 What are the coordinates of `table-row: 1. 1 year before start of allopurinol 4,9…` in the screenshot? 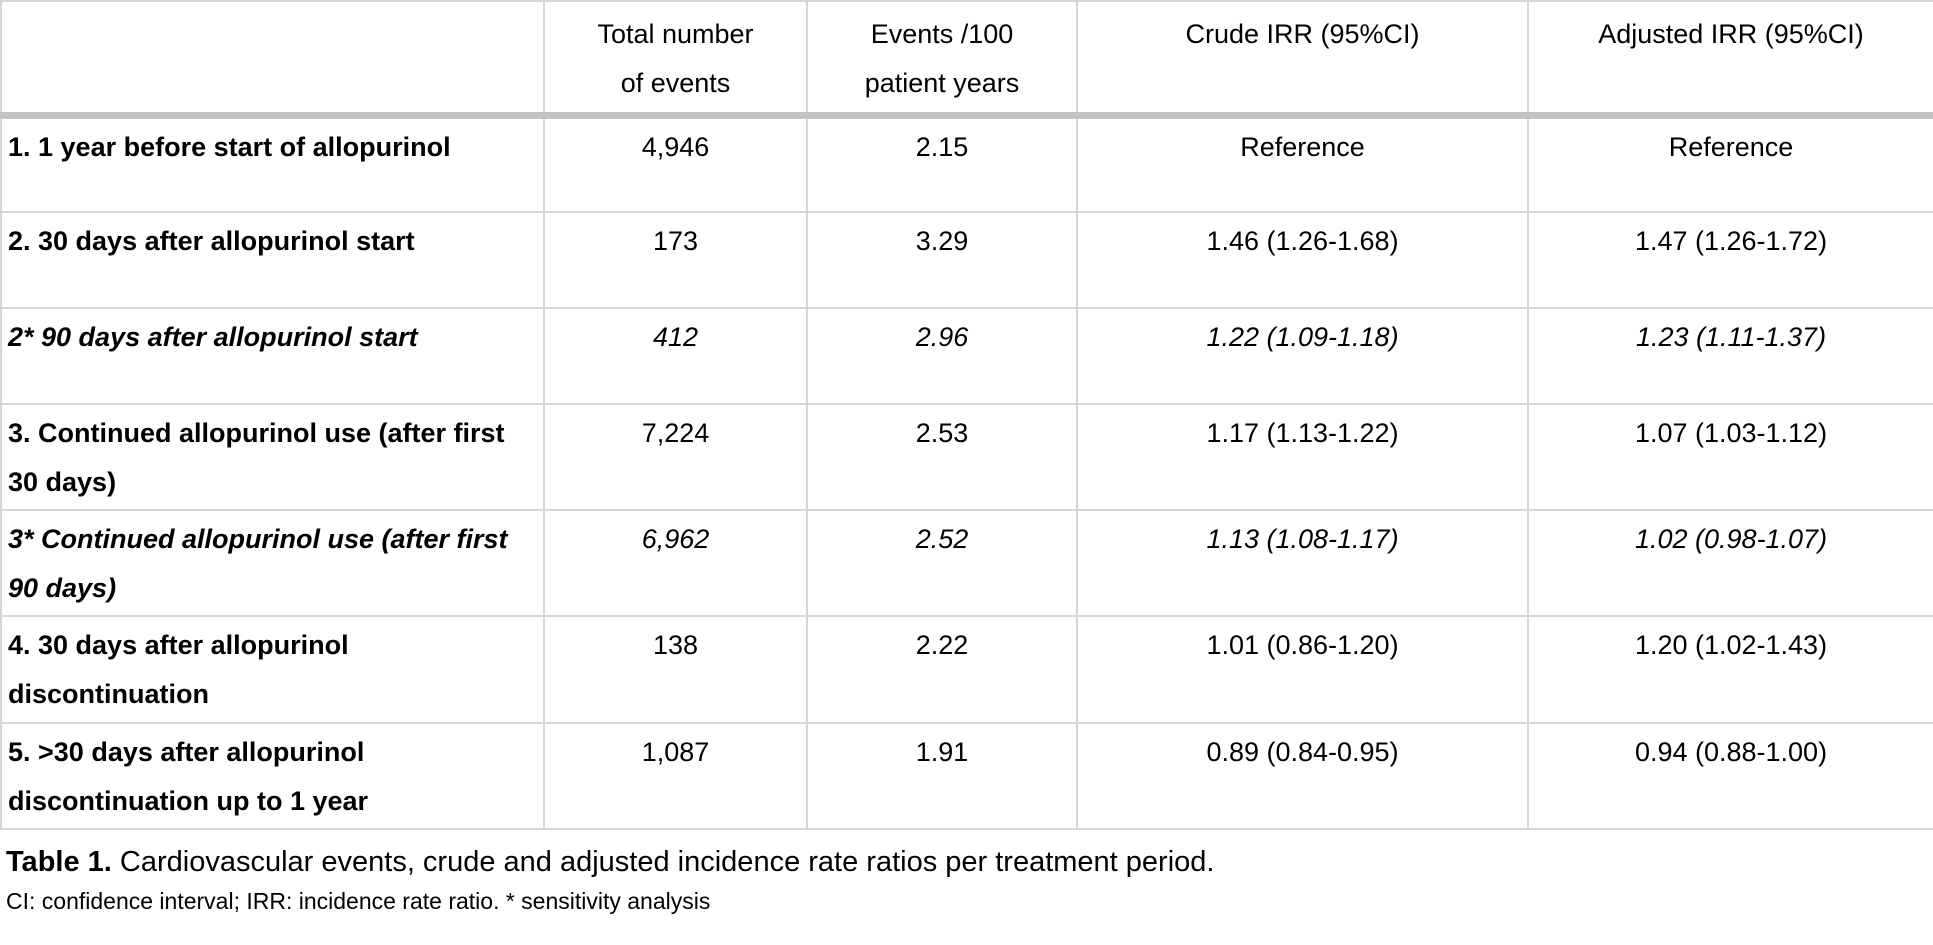 It's located at (966, 163).